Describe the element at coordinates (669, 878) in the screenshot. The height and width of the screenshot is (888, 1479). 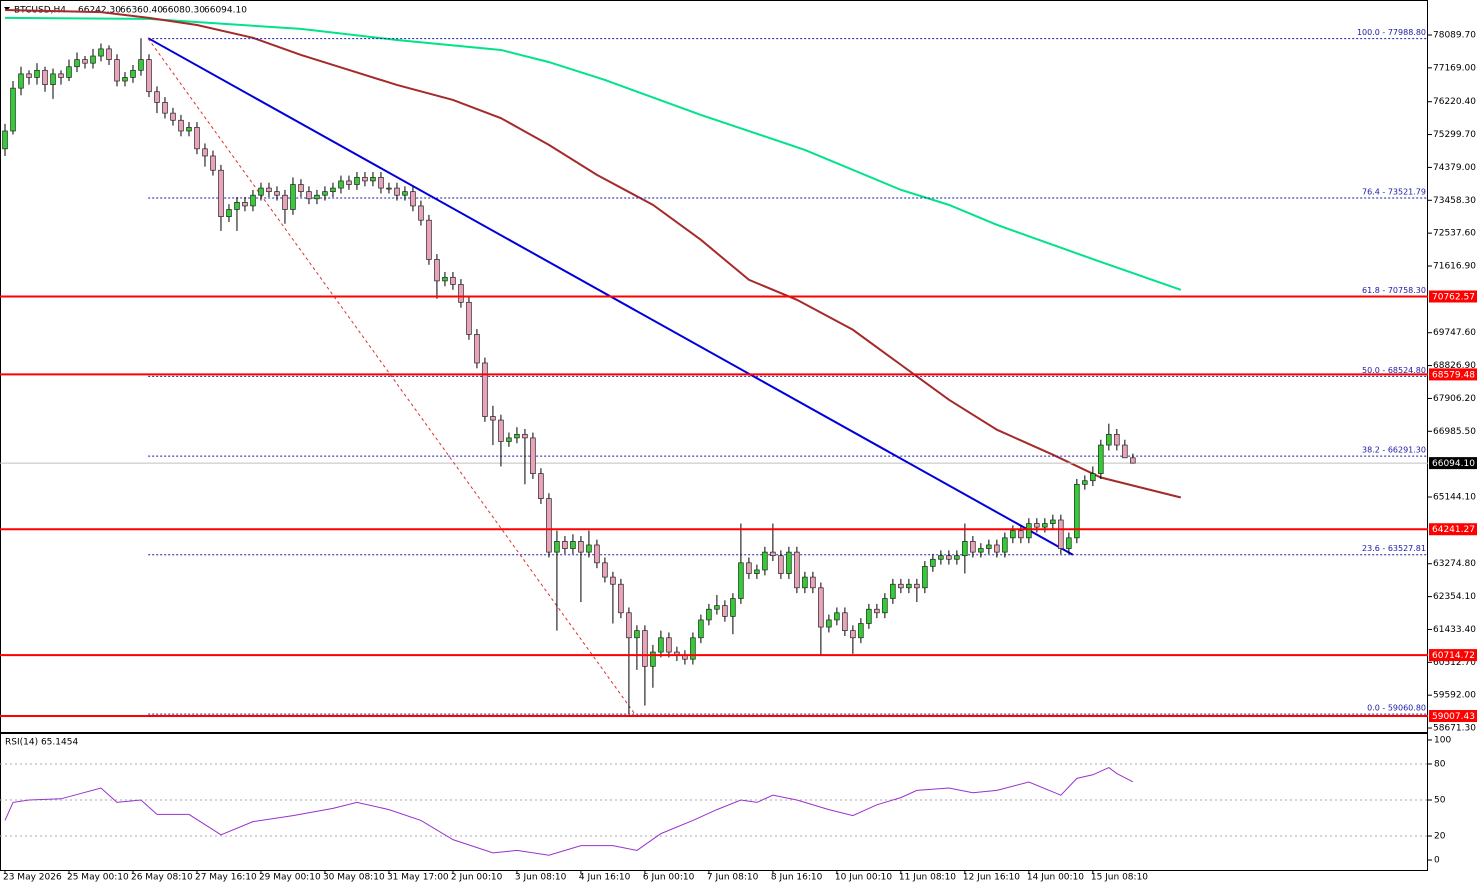
I see `x-tick-label: 6 Jun 00:10` at that location.